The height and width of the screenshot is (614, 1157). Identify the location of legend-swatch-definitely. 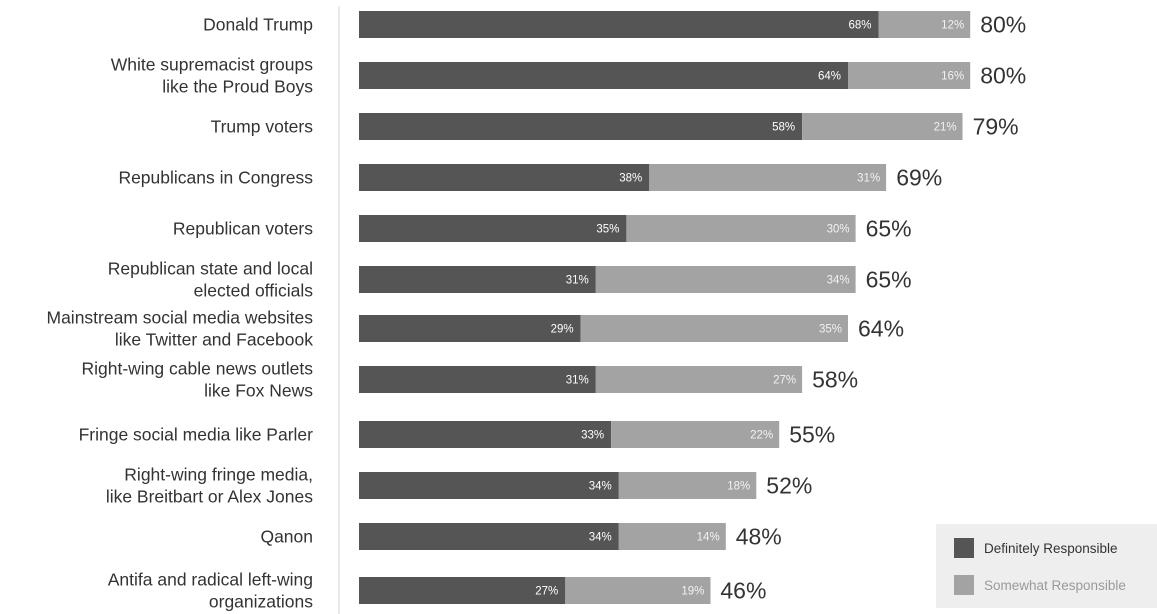
(964, 548).